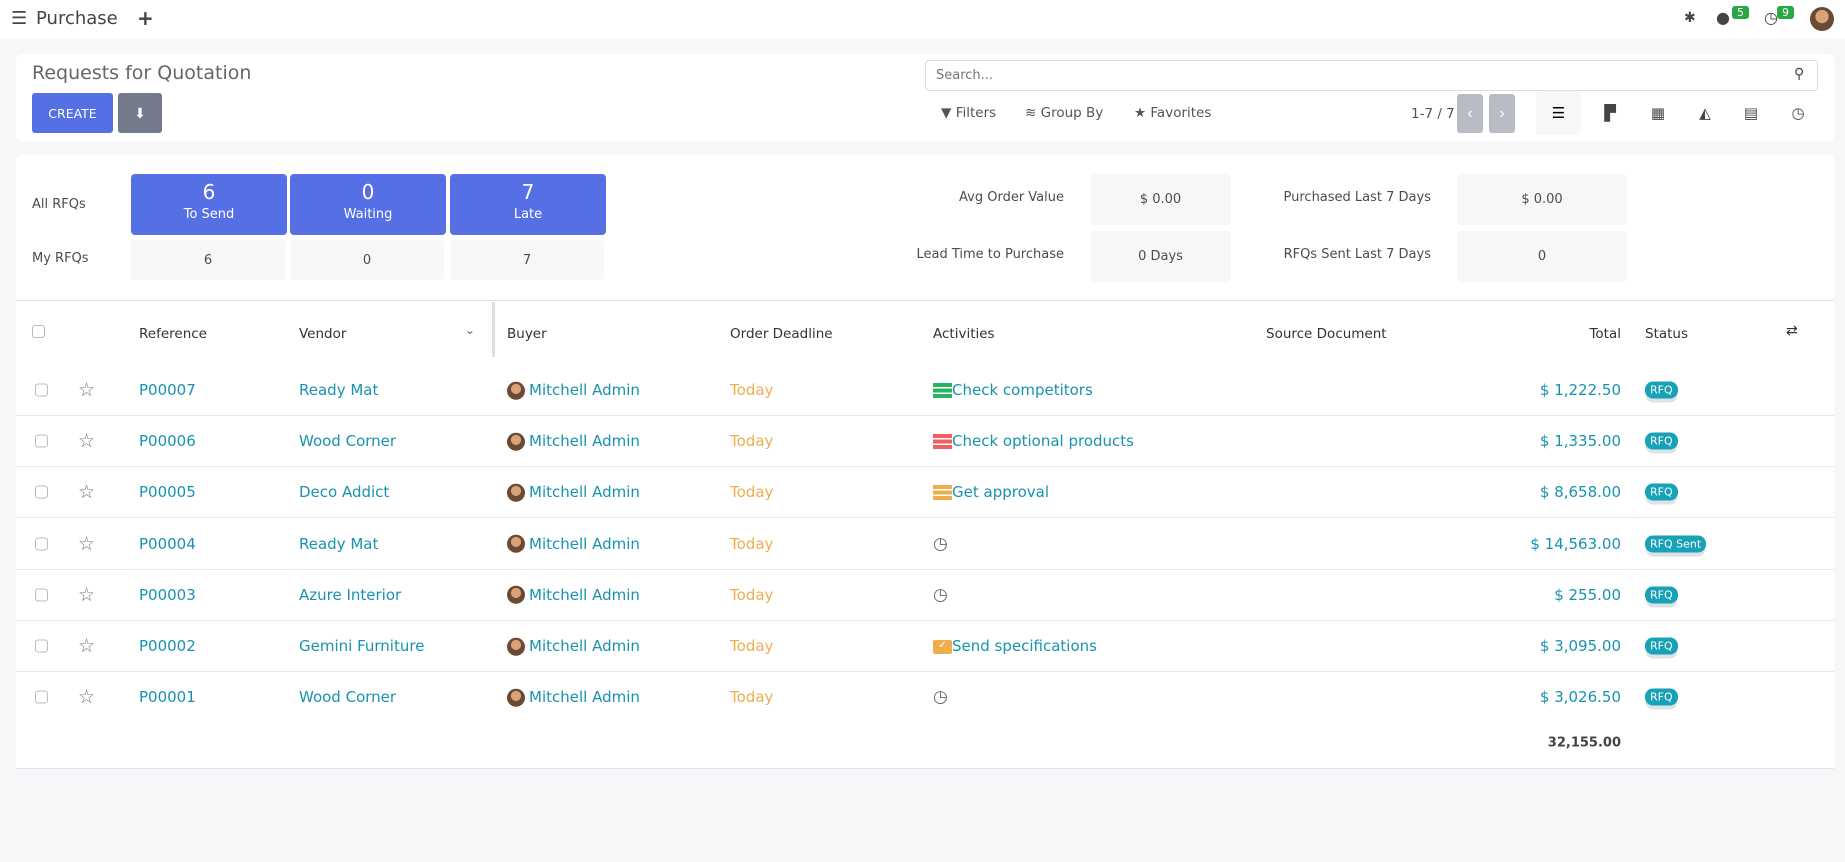  Describe the element at coordinates (1610, 113) in the screenshot. I see `kanban-view-button: ▛` at that location.